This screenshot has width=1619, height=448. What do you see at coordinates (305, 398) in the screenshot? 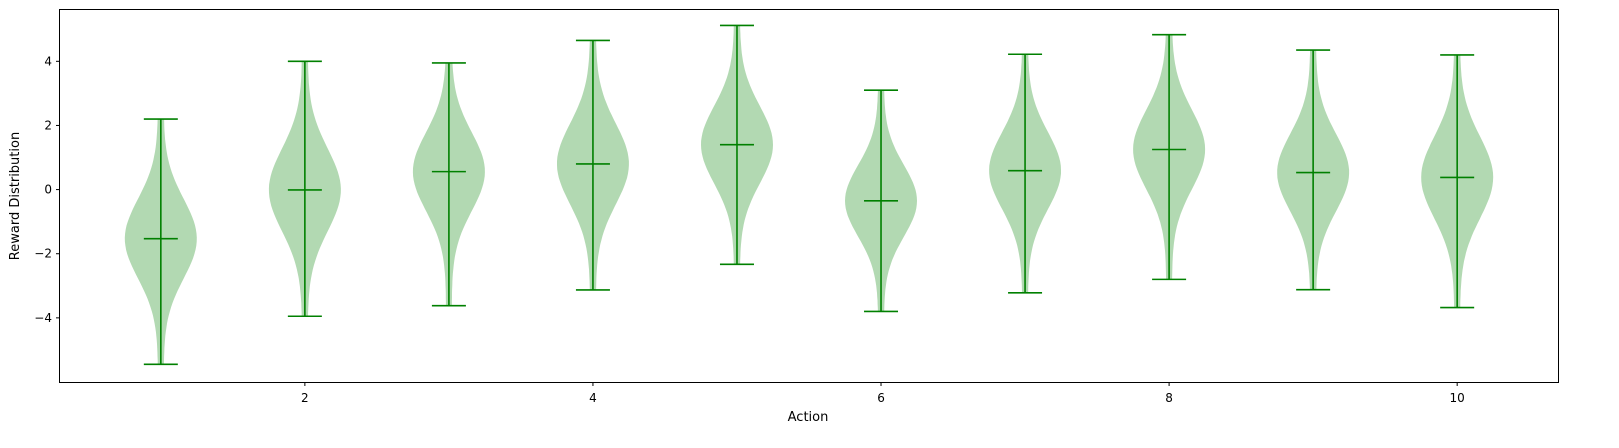
I see `x-tick-label: 2` at bounding box center [305, 398].